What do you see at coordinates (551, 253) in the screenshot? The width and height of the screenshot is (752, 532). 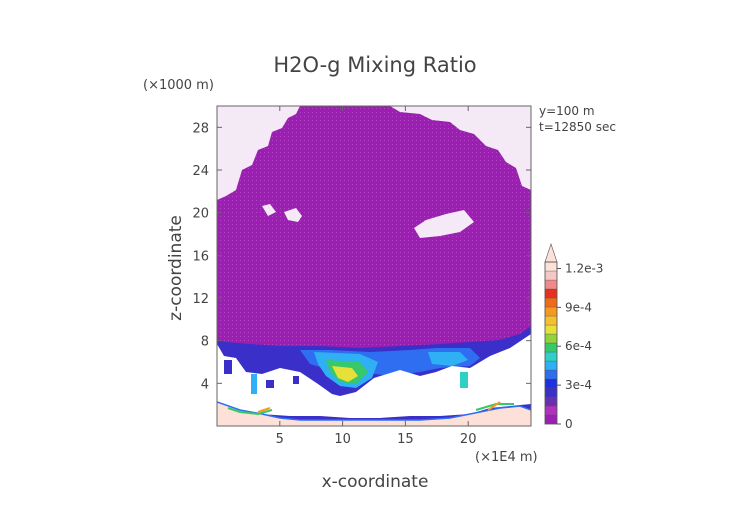 I see `colorbar-extend-triangle` at bounding box center [551, 253].